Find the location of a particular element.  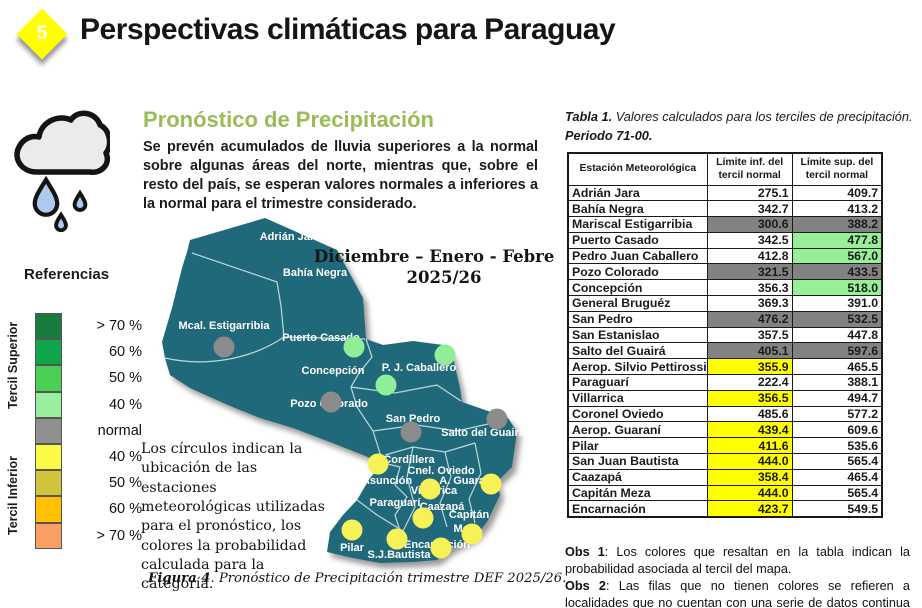

station-name-cell: Mariscal Estigarribia is located at coordinates (637, 224).